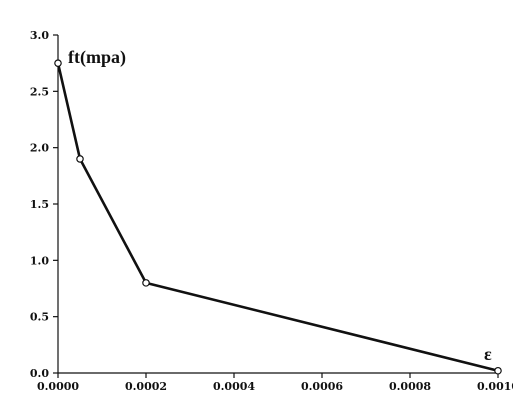  I want to click on x-axis-ticks: 0.0000 0.0002 0.0004 0.0006 0.0008 0.0010, so click(275, 383).